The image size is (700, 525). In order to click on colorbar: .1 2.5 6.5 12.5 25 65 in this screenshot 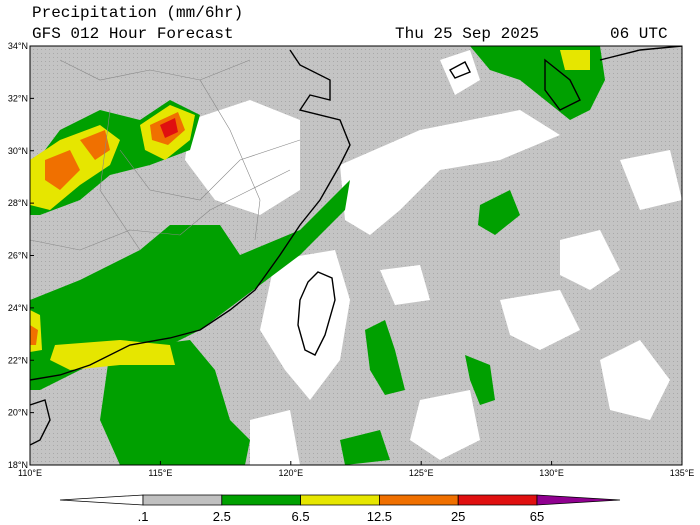, I will do `click(340, 509)`.